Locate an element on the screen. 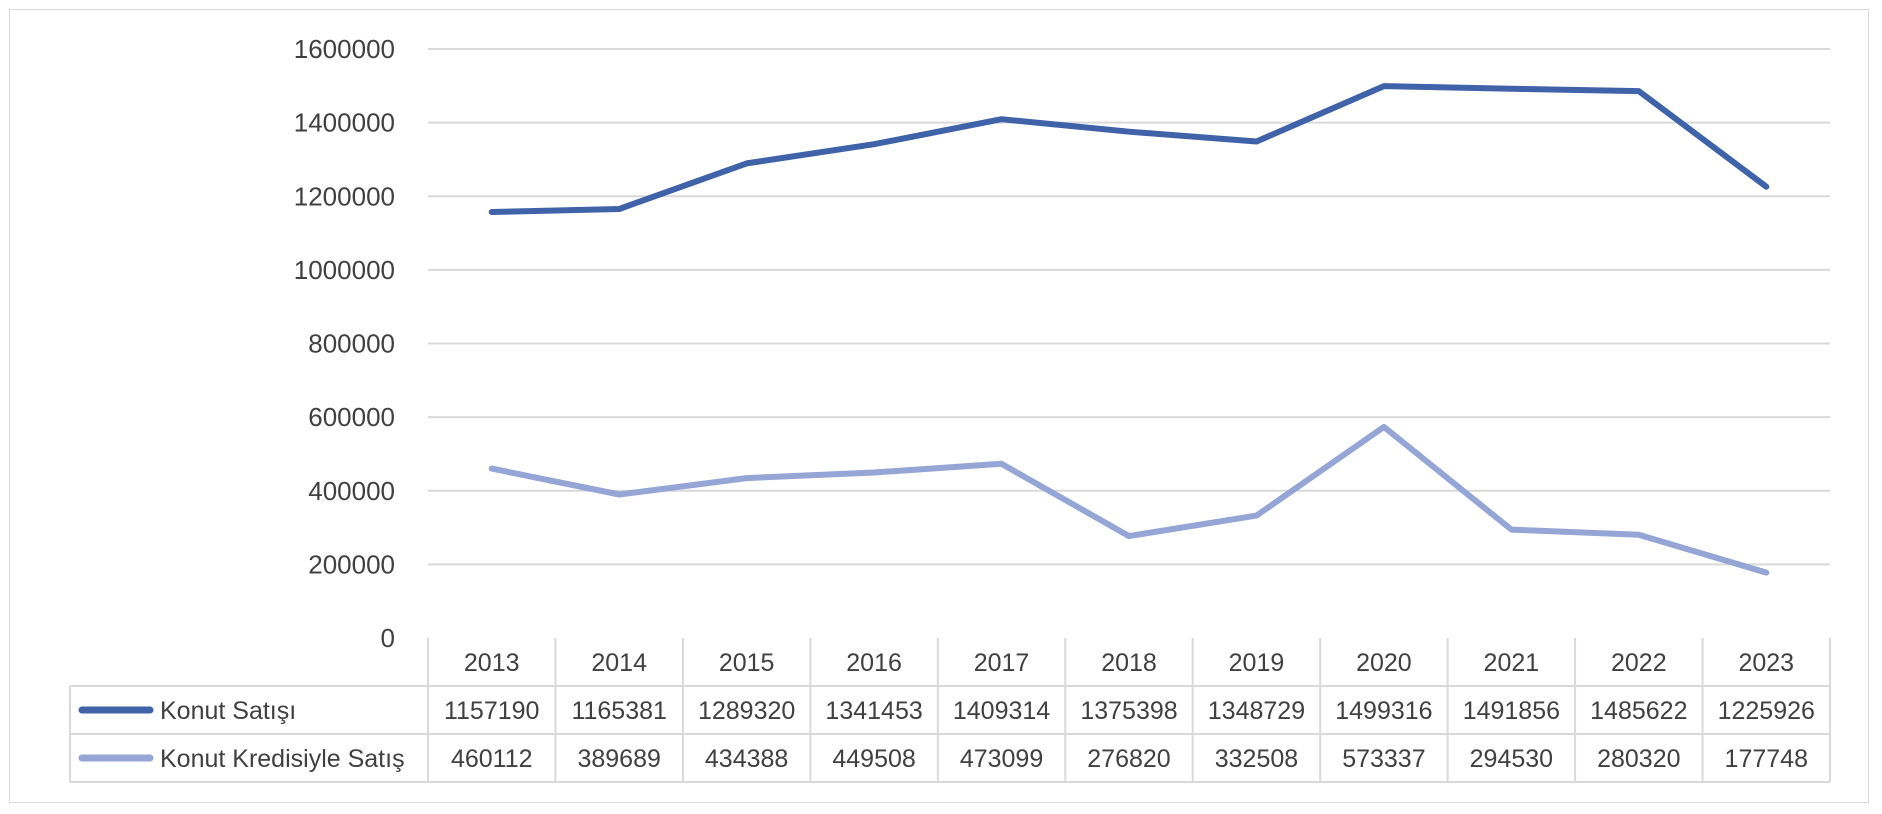 The height and width of the screenshot is (814, 1882). category-label: 2013 is located at coordinates (492, 663).